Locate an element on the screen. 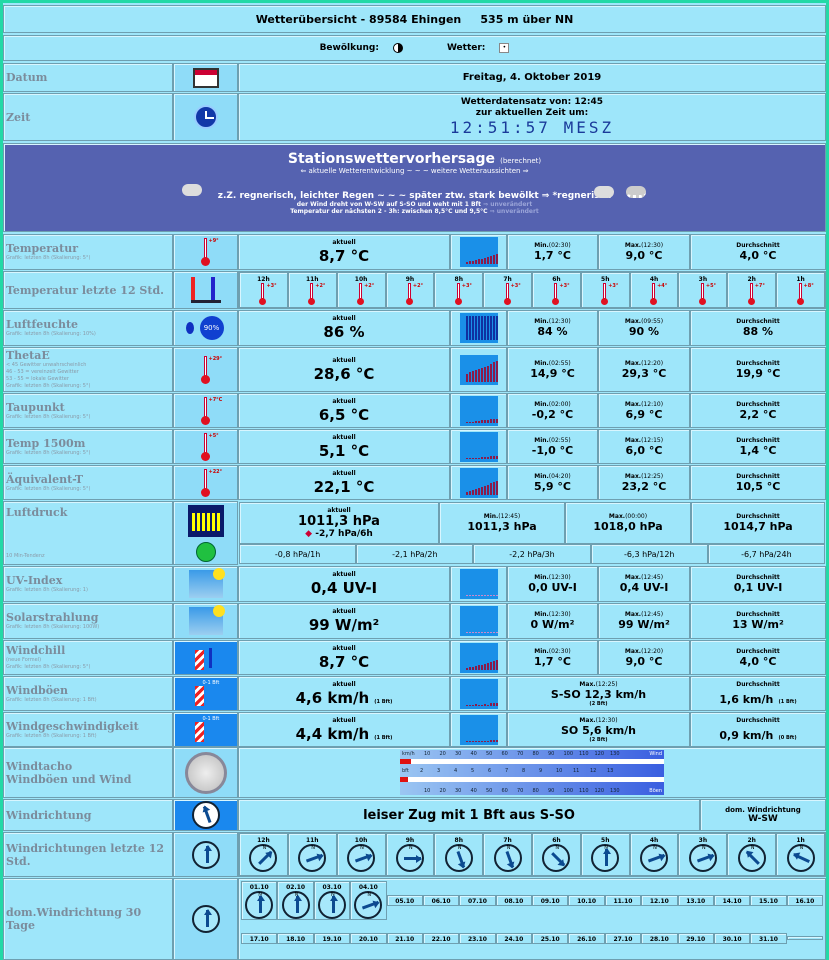 Image resolution: width=829 pixels, height=960 pixels. max-value: S-SO 12,3 km/h is located at coordinates (598, 694).